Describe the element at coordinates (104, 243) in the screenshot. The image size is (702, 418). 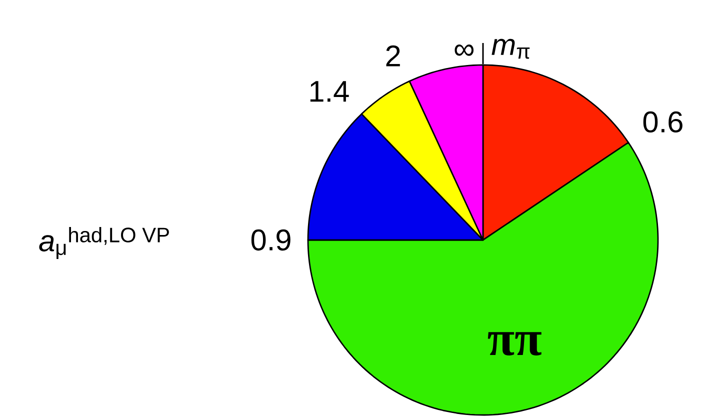
I see `text: a$_{μ}$had,LO VP` at that location.